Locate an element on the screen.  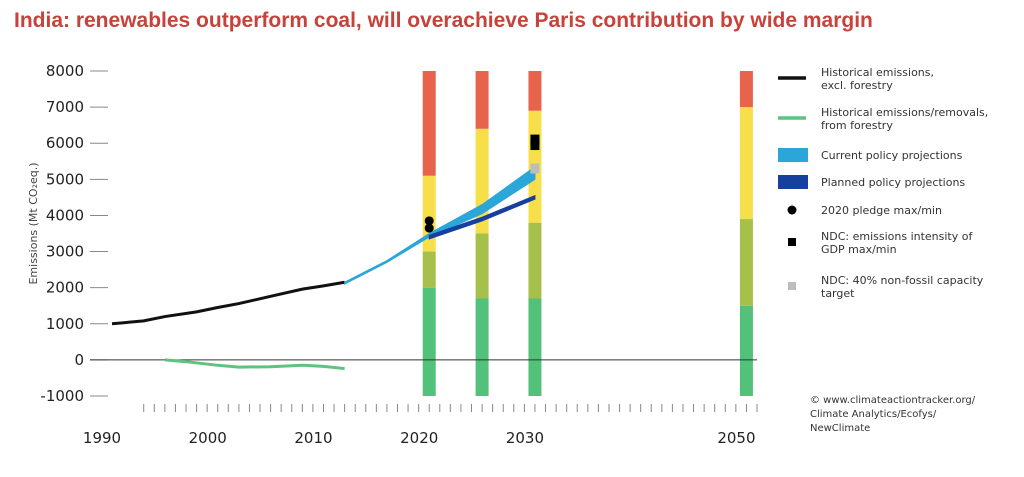
y-tick-label: 0 is located at coordinates (79, 360).